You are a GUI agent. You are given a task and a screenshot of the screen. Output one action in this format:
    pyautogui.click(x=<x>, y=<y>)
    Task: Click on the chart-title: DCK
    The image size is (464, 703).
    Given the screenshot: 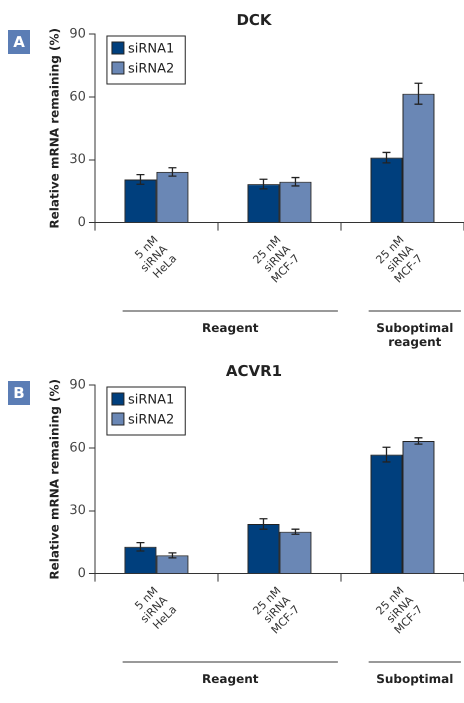 What is the action you would take?
    pyautogui.click(x=254, y=19)
    